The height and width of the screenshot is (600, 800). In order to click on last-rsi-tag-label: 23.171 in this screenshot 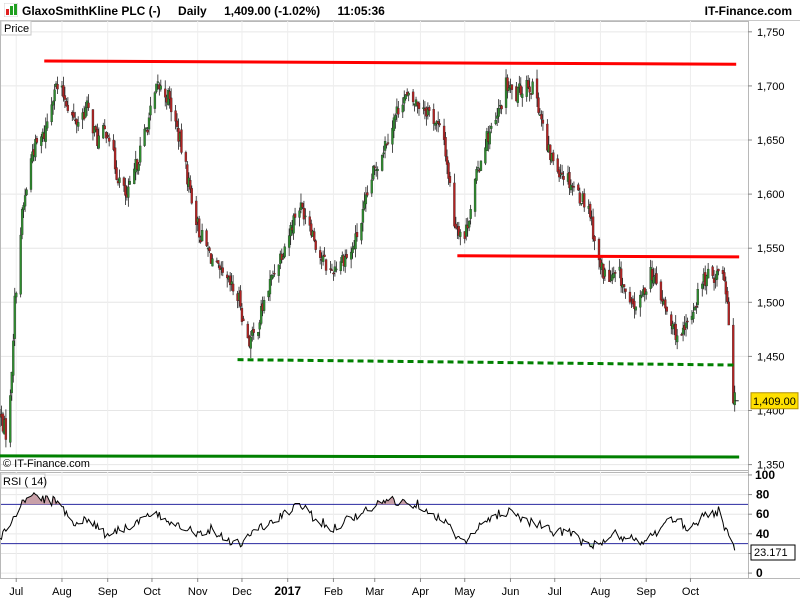, I will do `click(771, 553)`.